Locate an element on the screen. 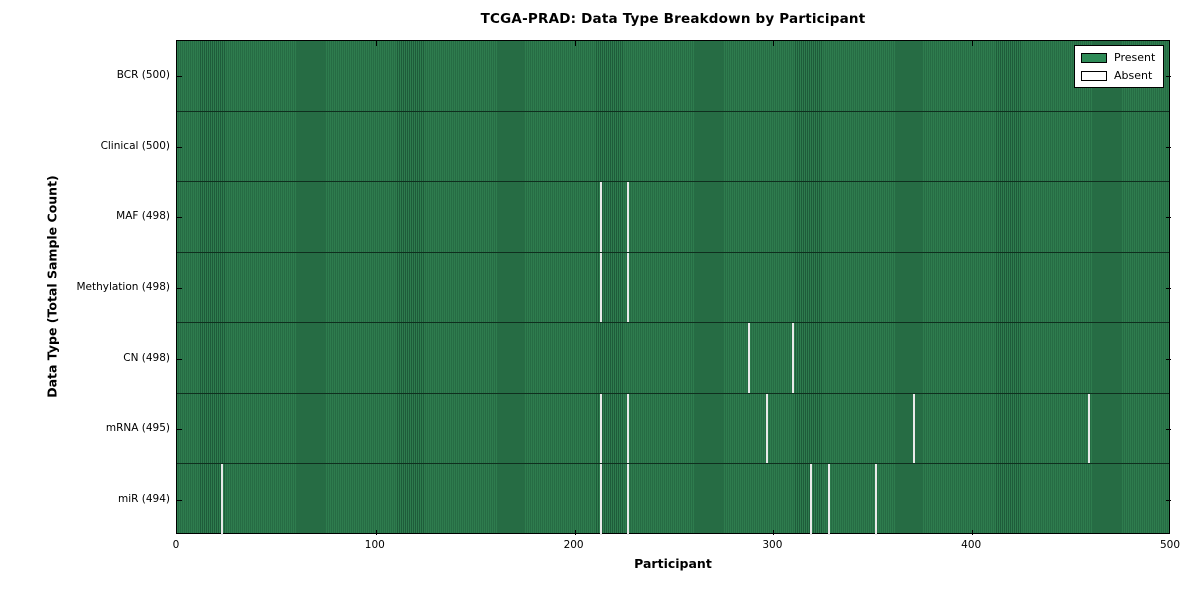  x-tick-label-200: 200 is located at coordinates (573, 545).